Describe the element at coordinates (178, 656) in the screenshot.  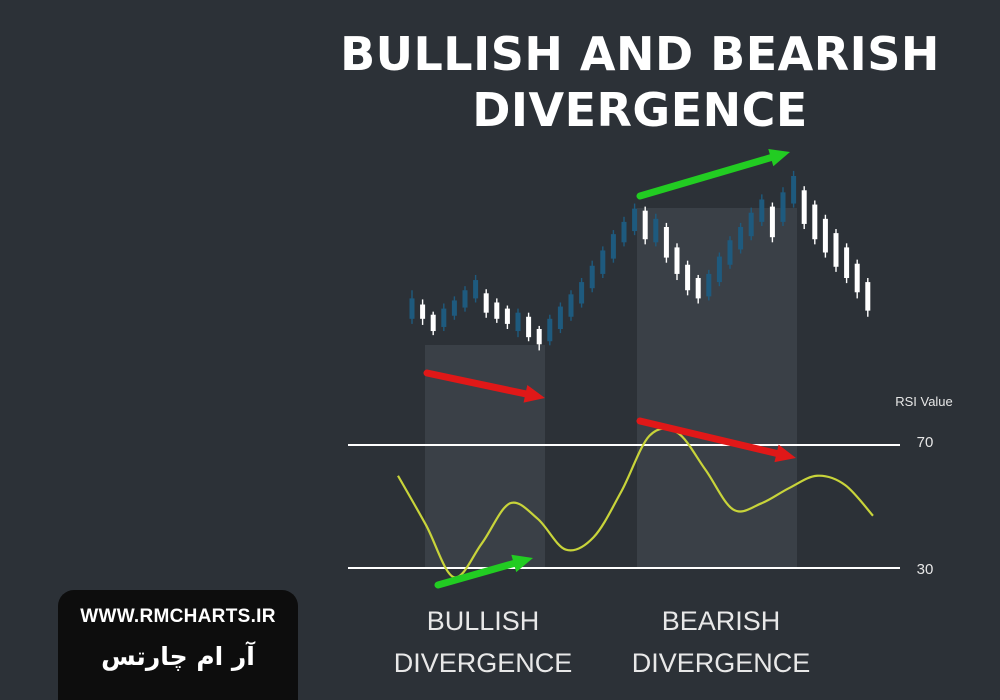
I see `brand-name: آر ام چارتس` at that location.